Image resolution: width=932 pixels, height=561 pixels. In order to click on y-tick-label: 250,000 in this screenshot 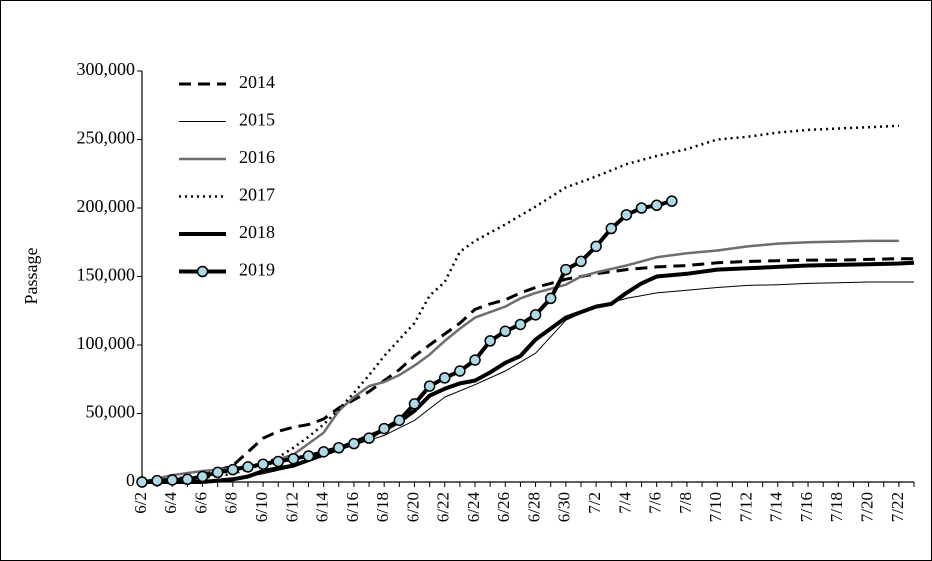, I will do `click(106, 138)`.